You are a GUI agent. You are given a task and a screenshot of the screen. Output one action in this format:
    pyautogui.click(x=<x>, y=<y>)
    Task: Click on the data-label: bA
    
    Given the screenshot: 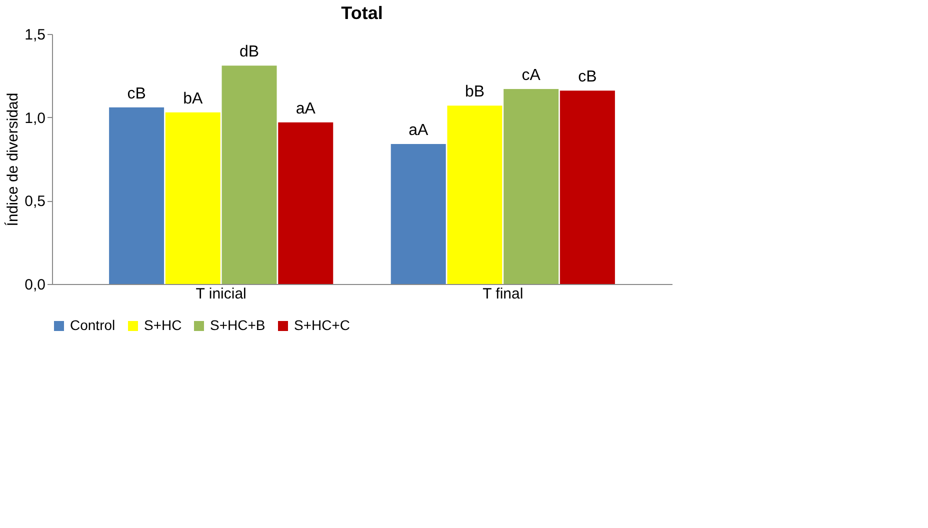 What is the action you would take?
    pyautogui.click(x=193, y=99)
    